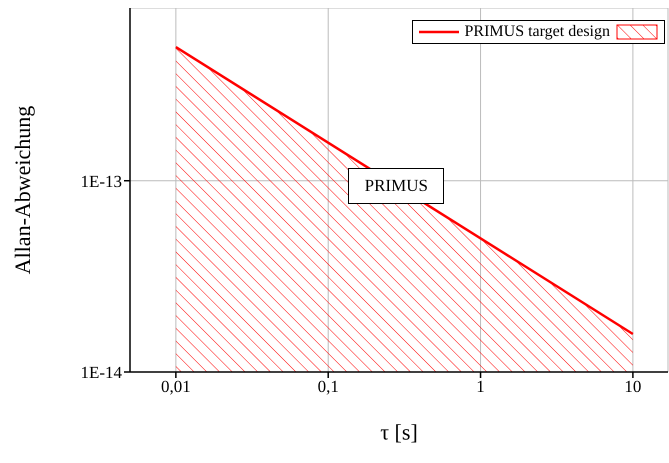 The width and height of the screenshot is (669, 463). I want to click on y-tick-label: 1E-14, so click(101, 372).